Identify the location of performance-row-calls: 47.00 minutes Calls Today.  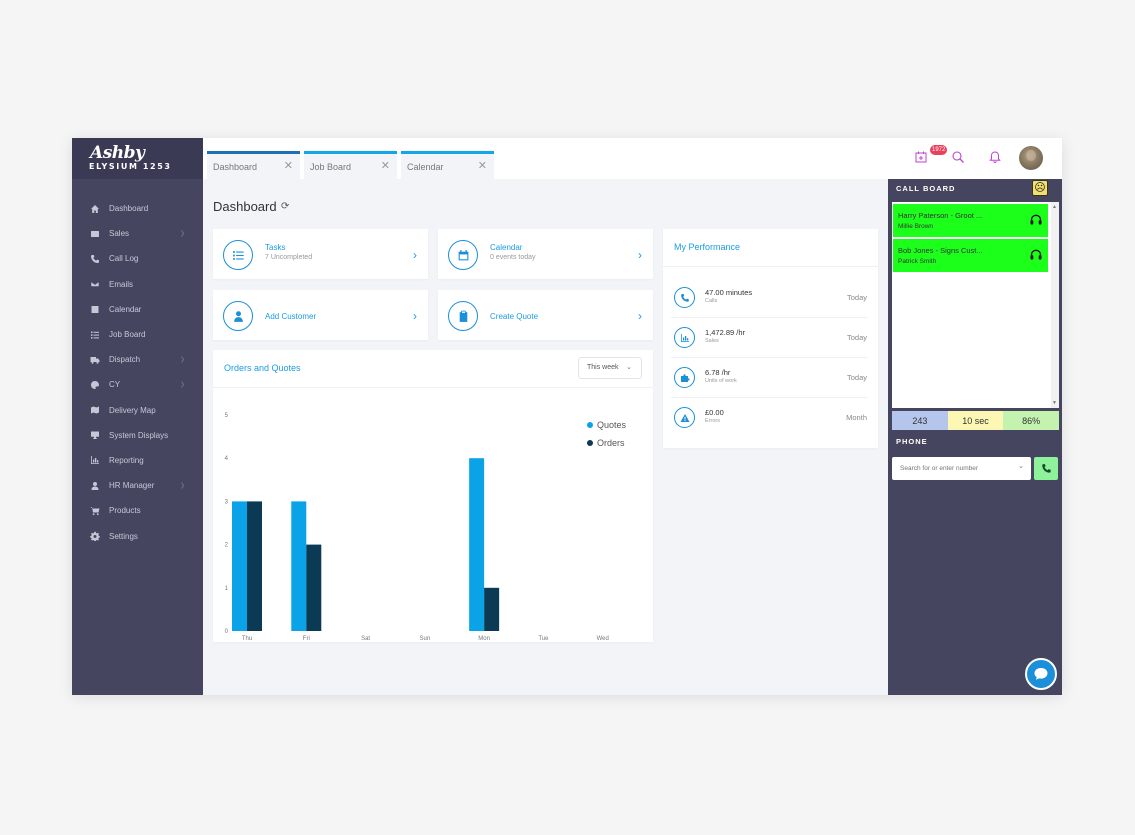
(770, 298).